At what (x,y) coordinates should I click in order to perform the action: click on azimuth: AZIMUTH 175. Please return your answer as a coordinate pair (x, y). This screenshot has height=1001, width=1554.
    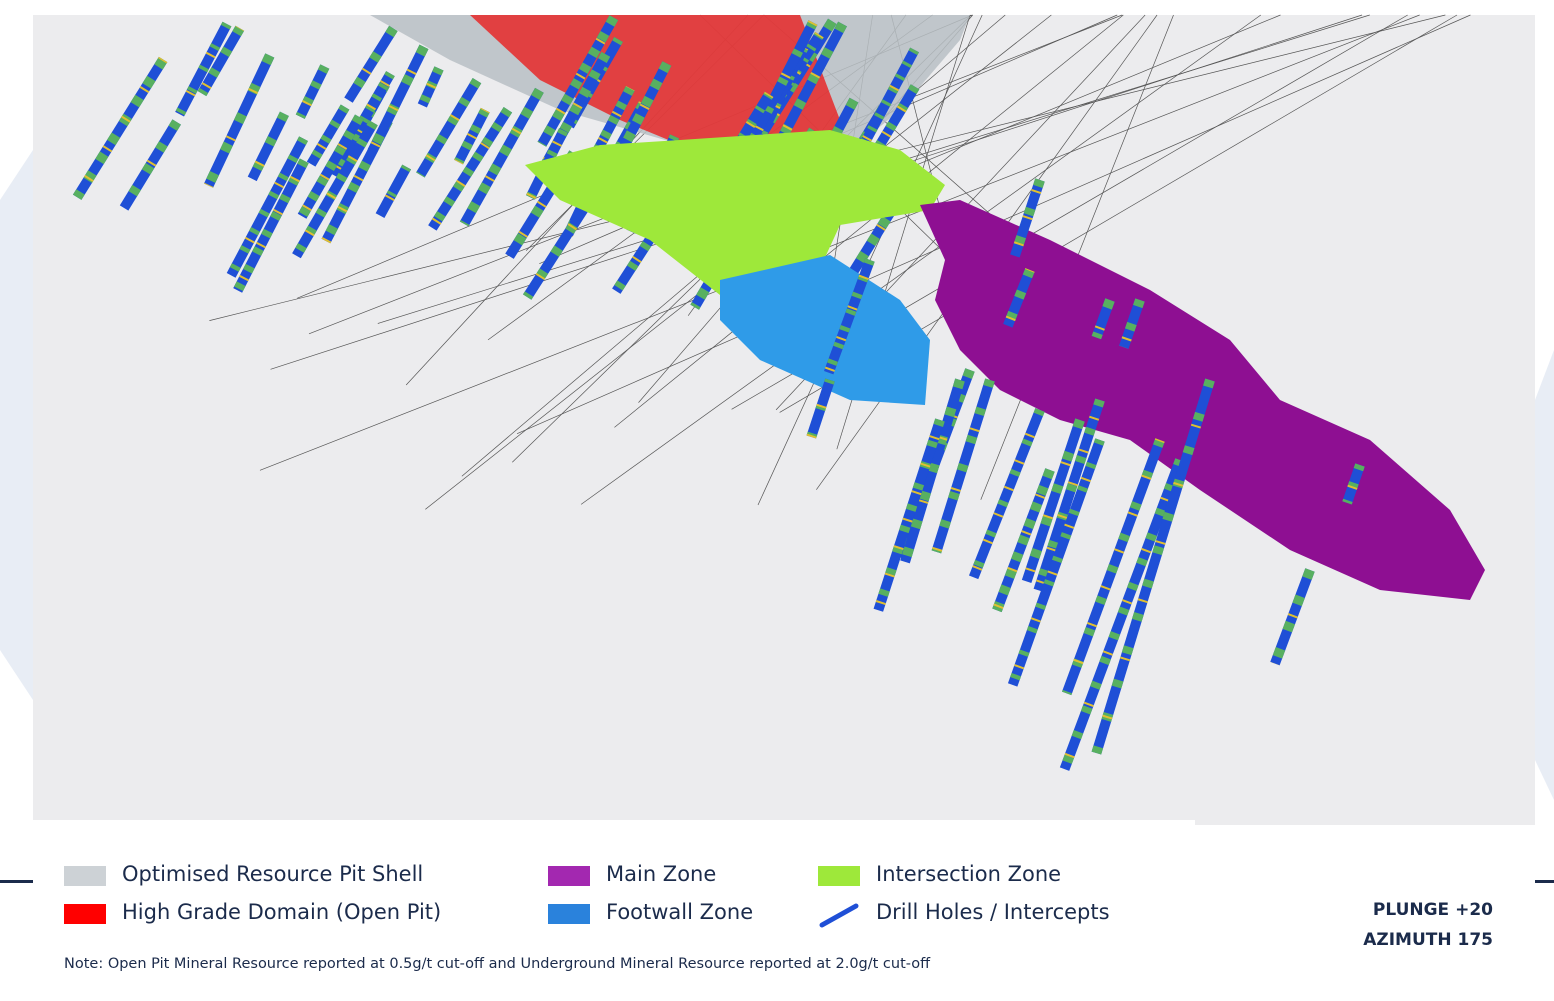
    Looking at the image, I should click on (1428, 940).